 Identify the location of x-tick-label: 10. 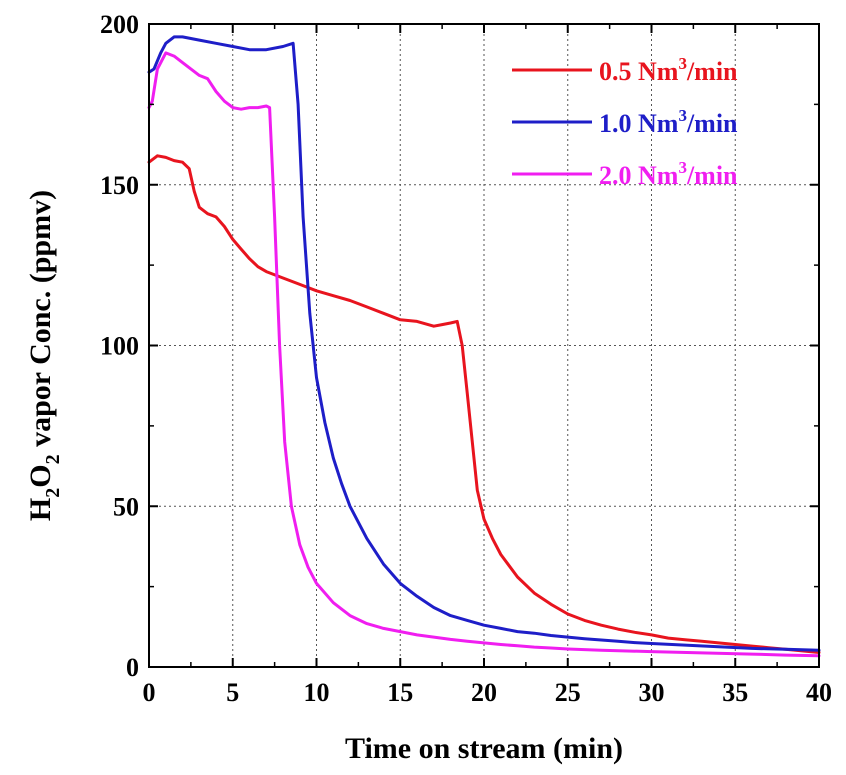
(317, 692).